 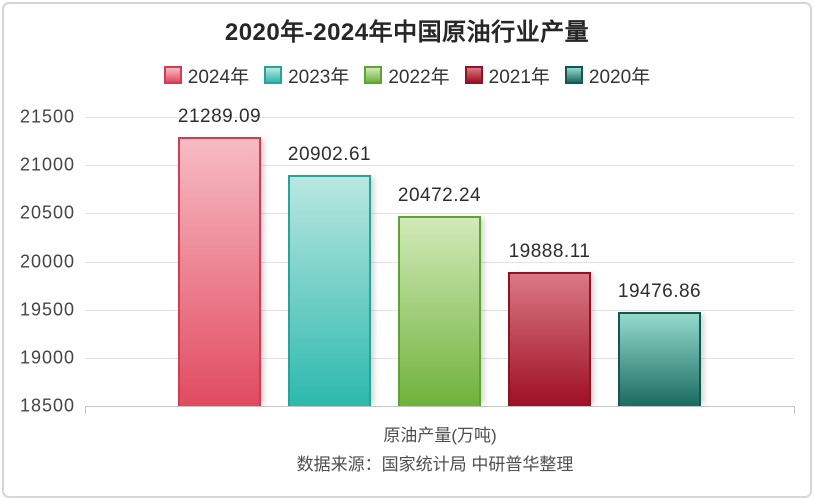 What do you see at coordinates (219, 271) in the screenshot?
I see `bar-2024年` at bounding box center [219, 271].